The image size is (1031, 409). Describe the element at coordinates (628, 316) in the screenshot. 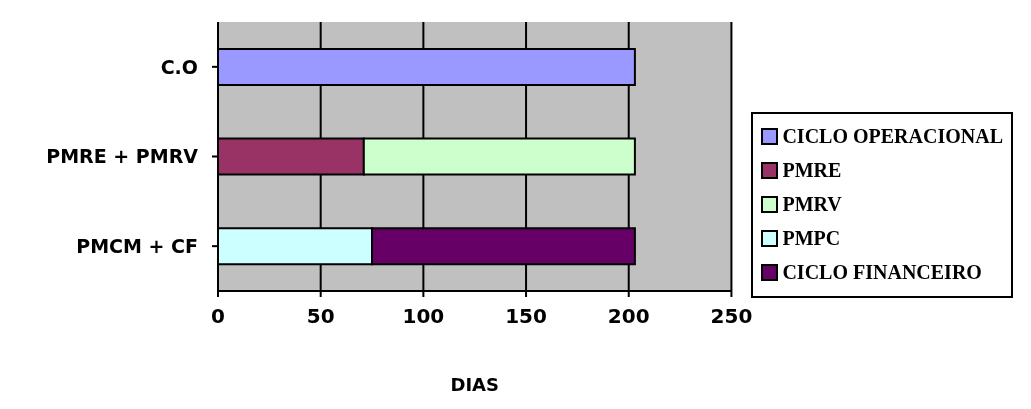

I see `x-tick-label: 200` at that location.